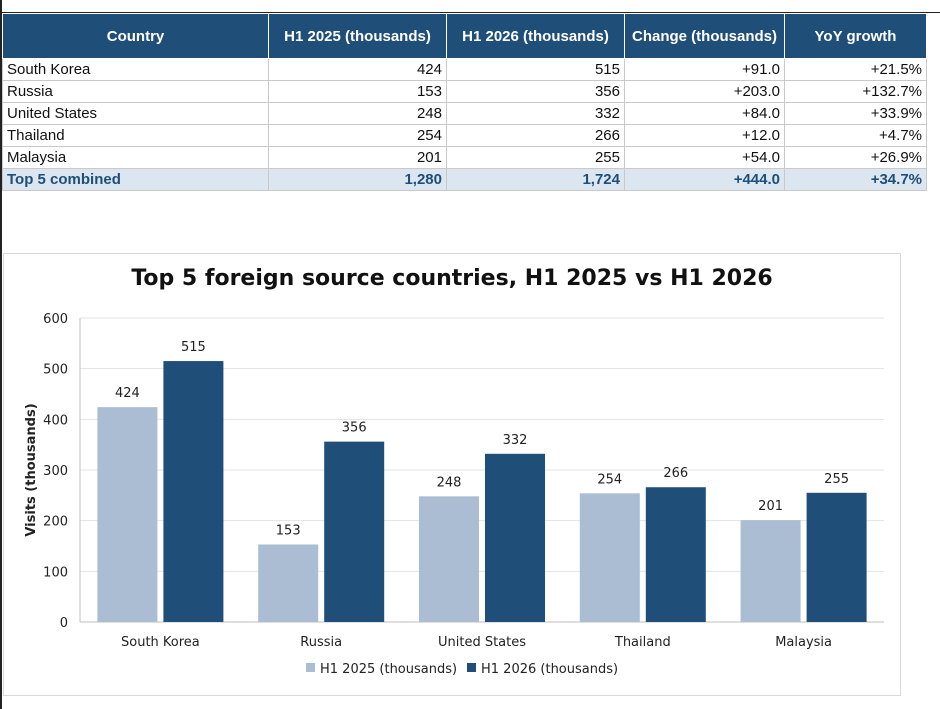 The height and width of the screenshot is (709, 940). What do you see at coordinates (55, 319) in the screenshot?
I see `y-tick-label: 600` at bounding box center [55, 319].